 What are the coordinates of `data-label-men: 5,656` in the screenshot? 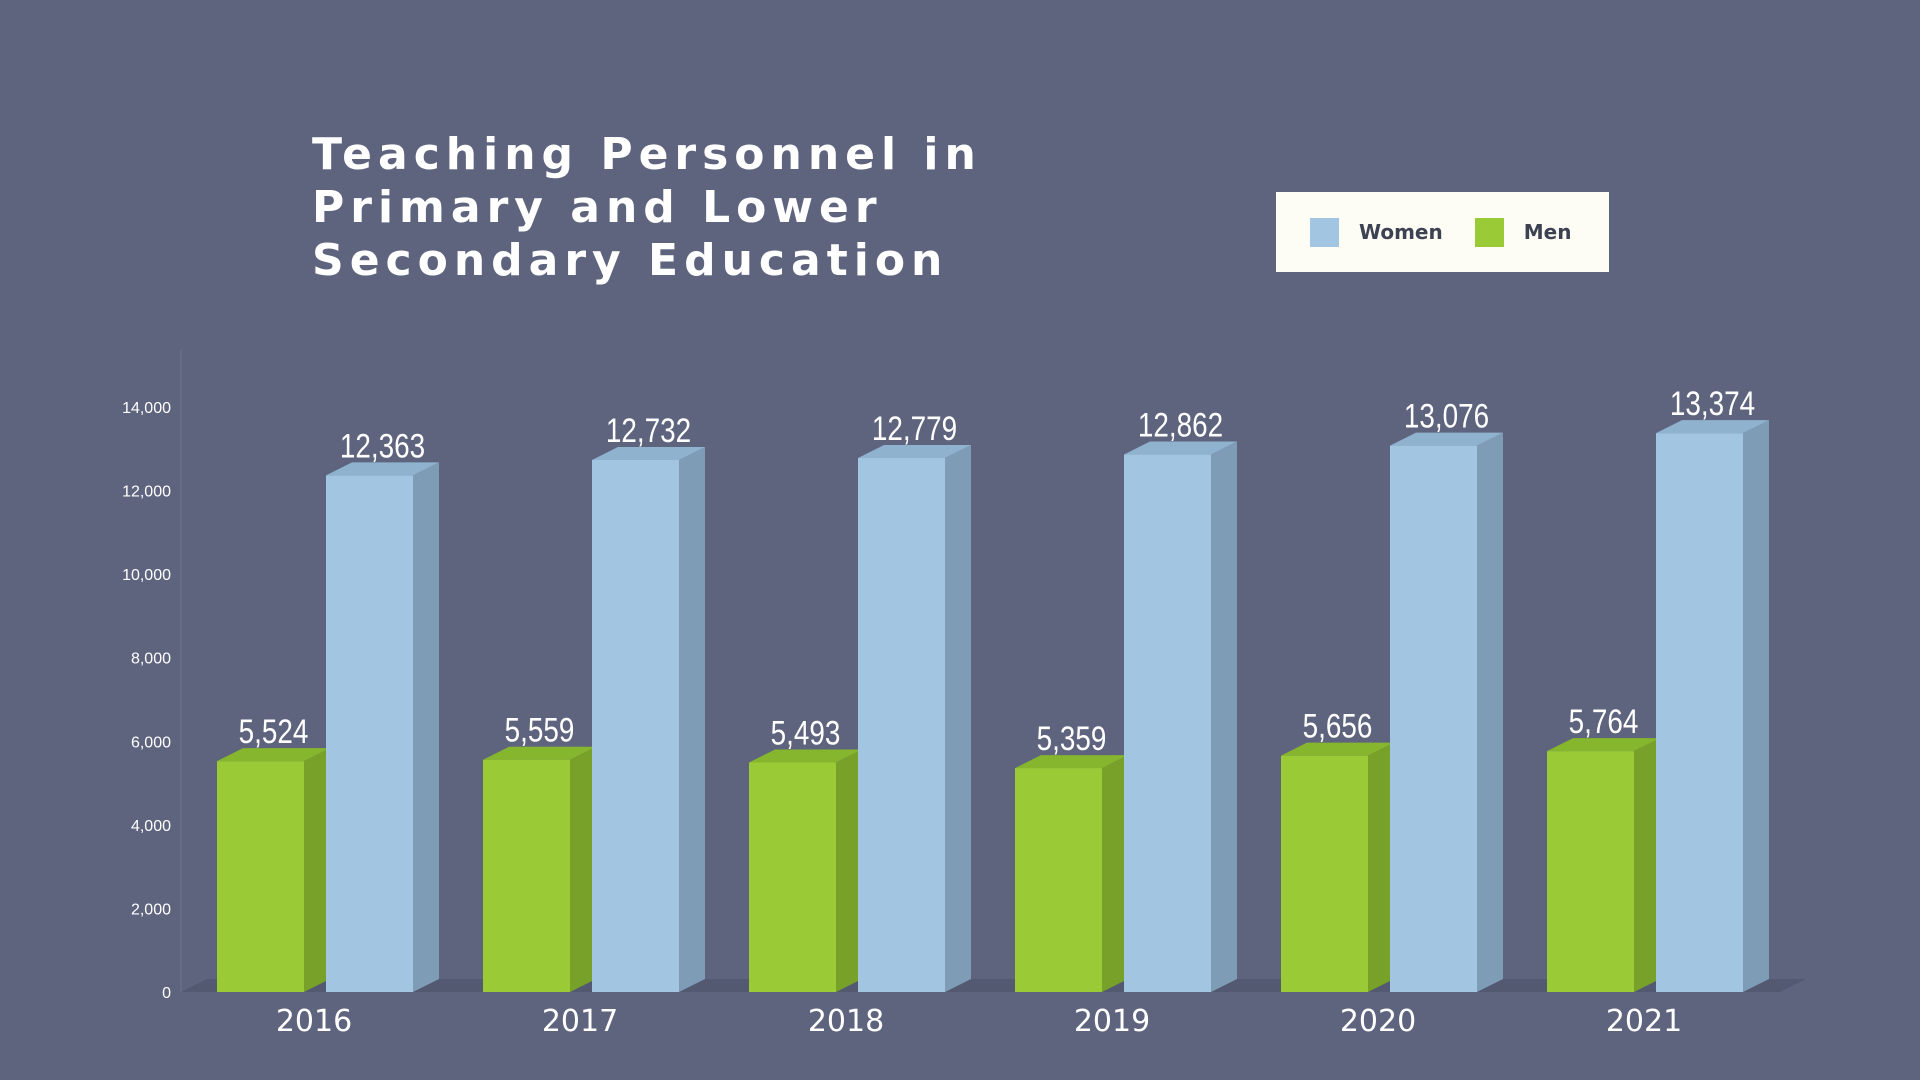 It's located at (1338, 726).